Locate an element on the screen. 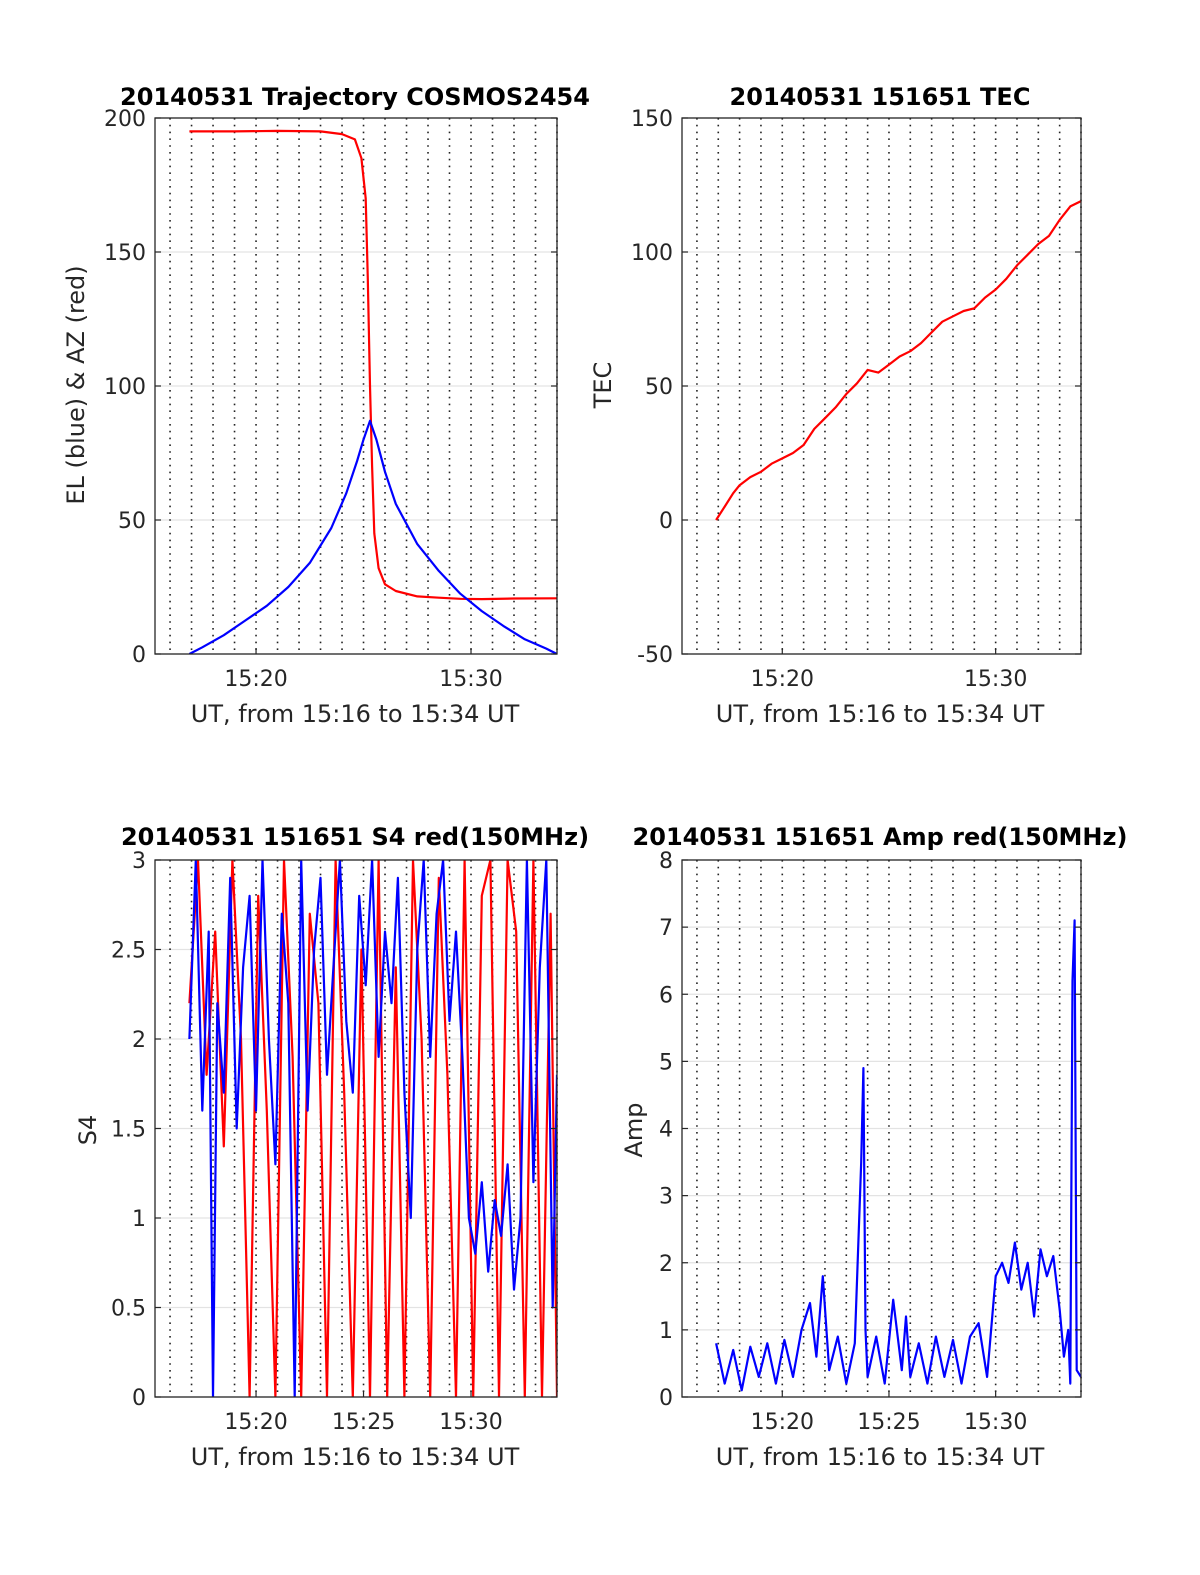 The width and height of the screenshot is (1200, 1575). tec-title: 20140531 151651 TEC is located at coordinates (880, 97).